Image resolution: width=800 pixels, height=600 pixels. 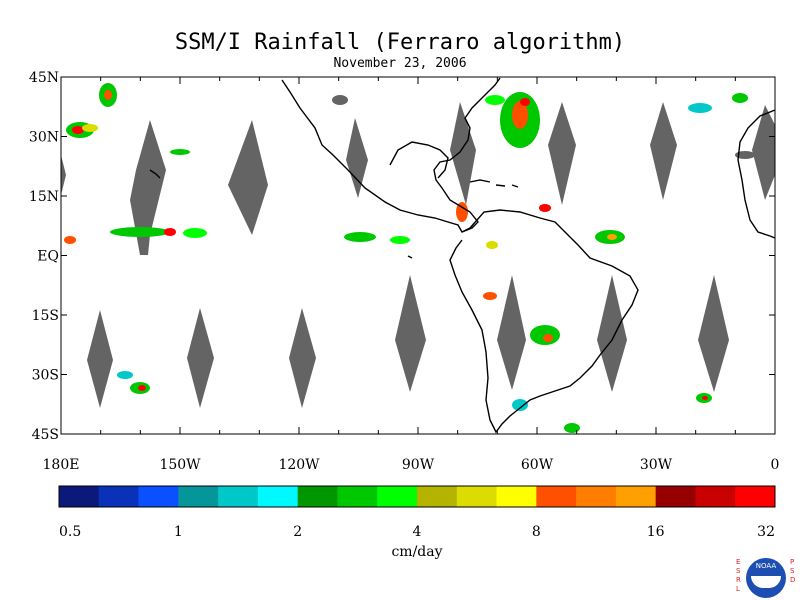 I want to click on noaa-badge: NOAA, so click(x=766, y=578).